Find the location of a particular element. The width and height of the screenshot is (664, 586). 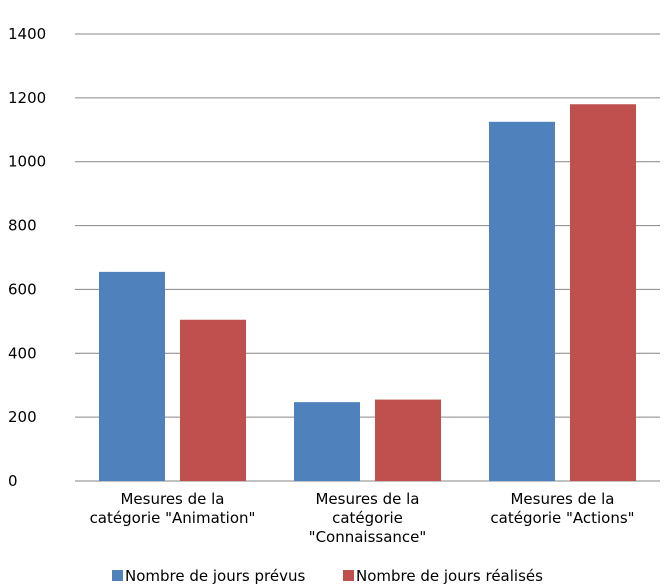

y-tick-label: 0 is located at coordinates (13, 481).